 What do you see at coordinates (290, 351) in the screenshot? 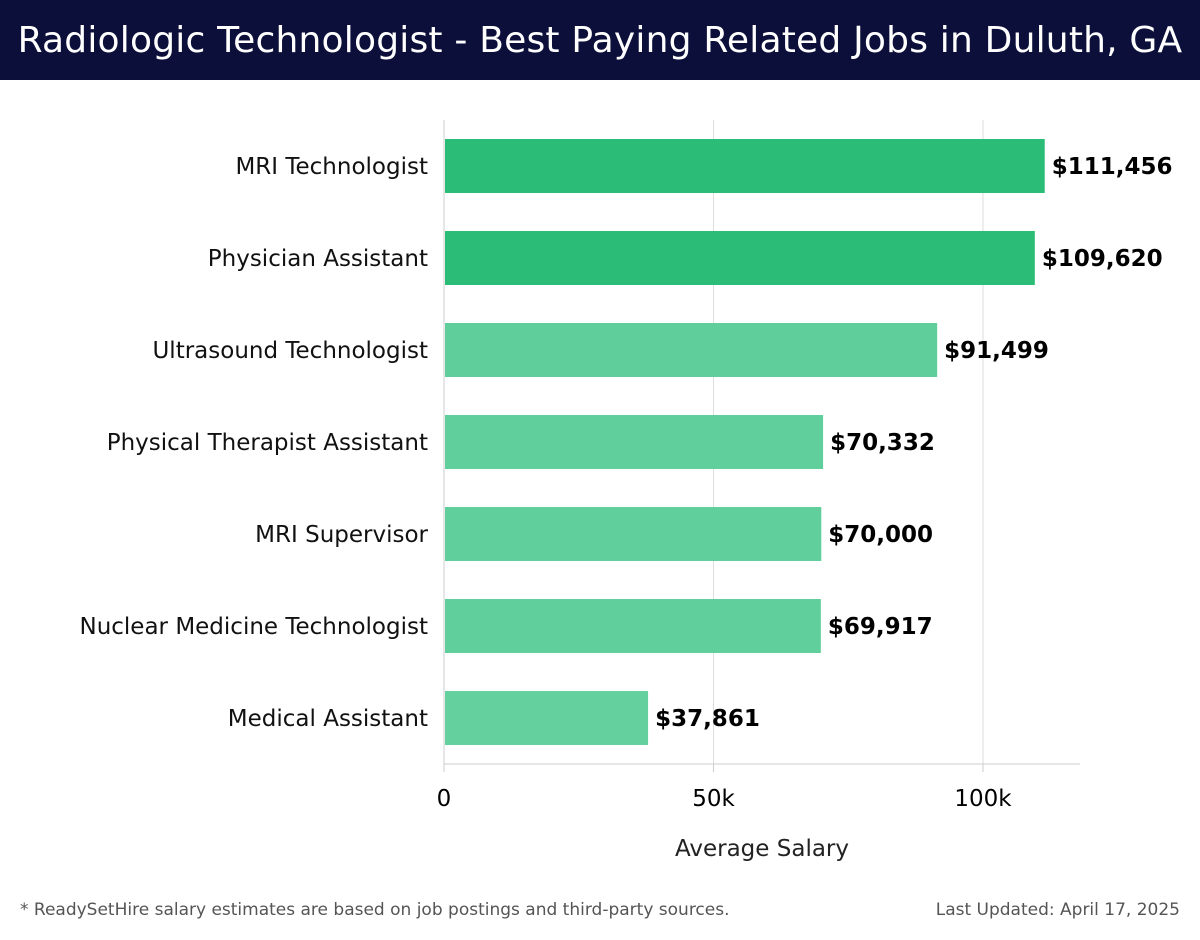
I see `category-label: Ultrasound Technologist` at bounding box center [290, 351].